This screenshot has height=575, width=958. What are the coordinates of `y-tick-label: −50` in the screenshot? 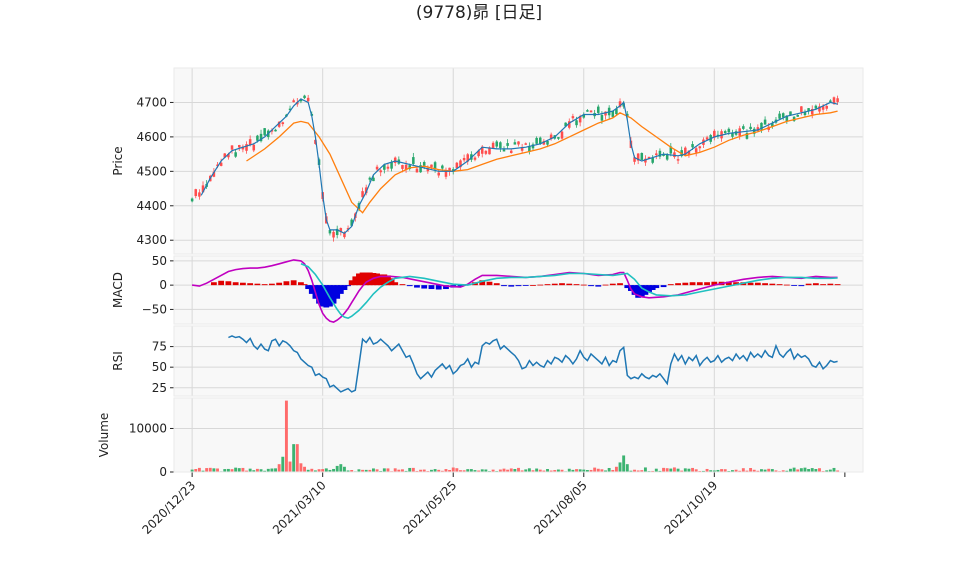 It's located at (154, 309).